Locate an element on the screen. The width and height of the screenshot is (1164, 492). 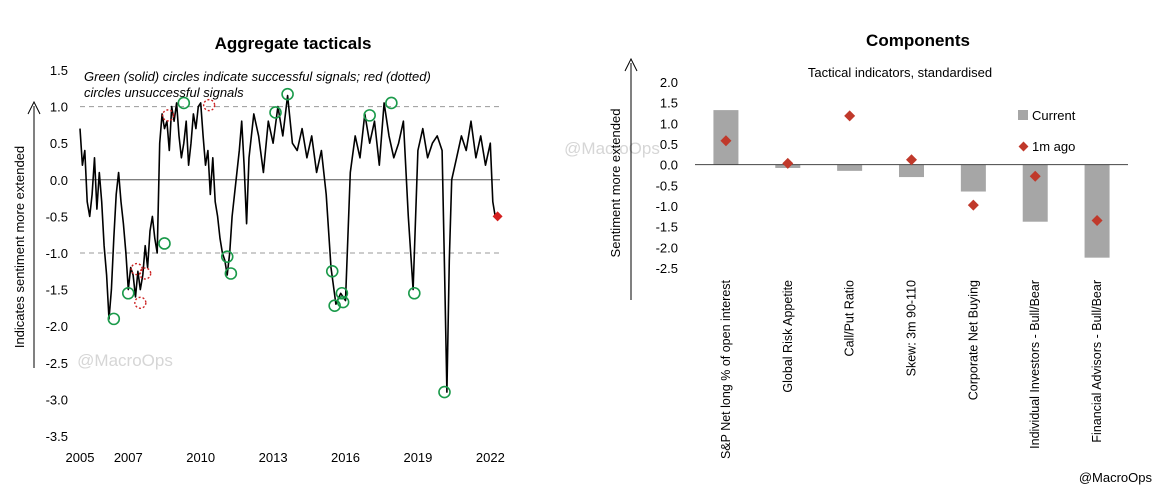
left-y-tick-label: 0.0 is located at coordinates (59, 180).